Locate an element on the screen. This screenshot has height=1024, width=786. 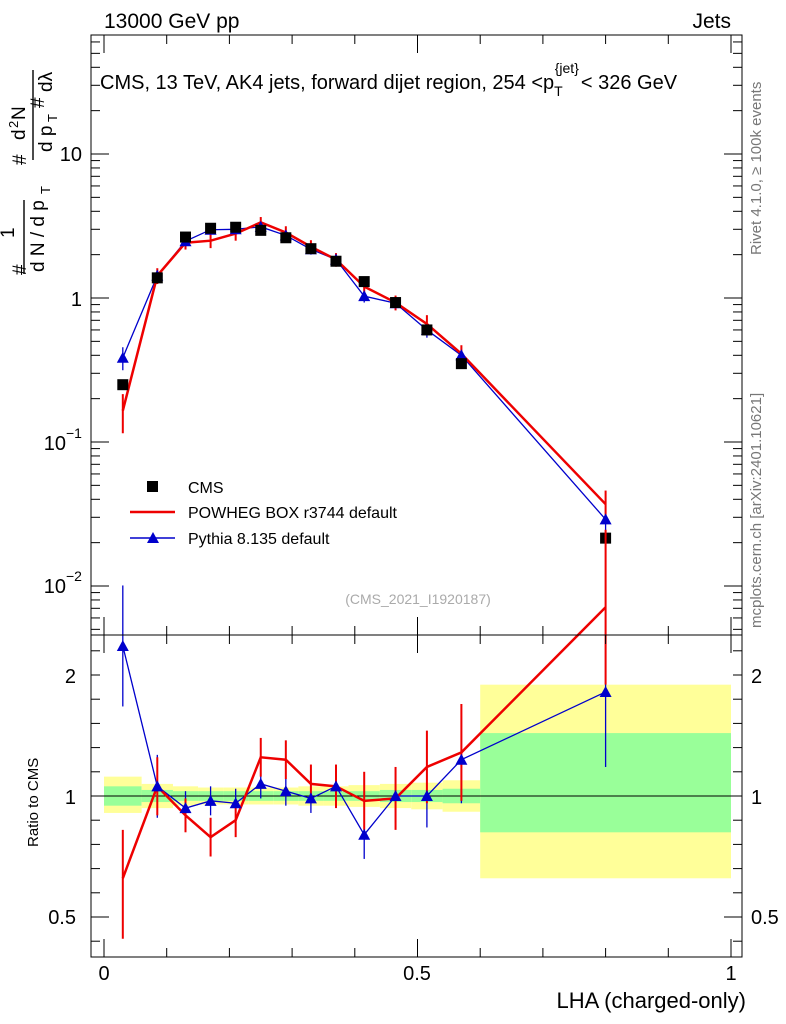
xtick-label-0: 0 is located at coordinates (103, 974).